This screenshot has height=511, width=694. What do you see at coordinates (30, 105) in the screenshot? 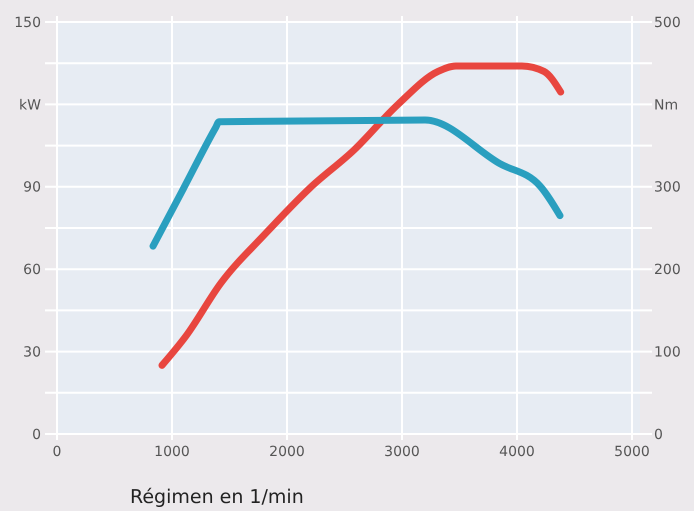
I see `y-tick-label: kW` at bounding box center [30, 105].